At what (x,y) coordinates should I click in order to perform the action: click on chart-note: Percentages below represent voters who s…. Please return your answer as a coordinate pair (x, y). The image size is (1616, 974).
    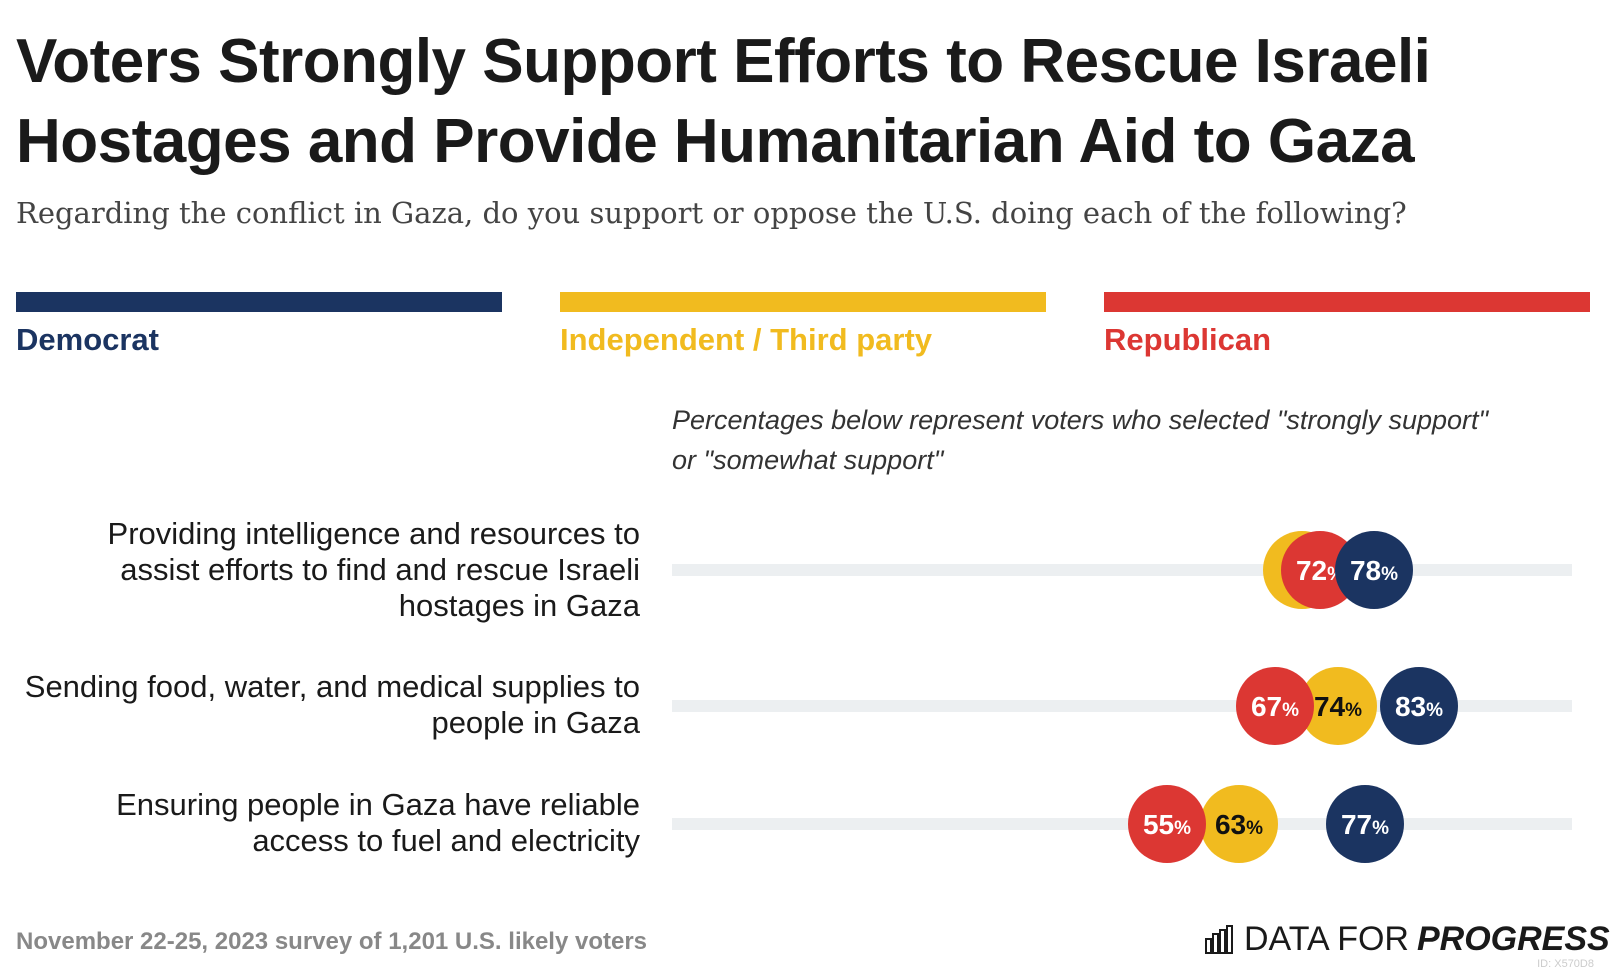
    Looking at the image, I should click on (1080, 440).